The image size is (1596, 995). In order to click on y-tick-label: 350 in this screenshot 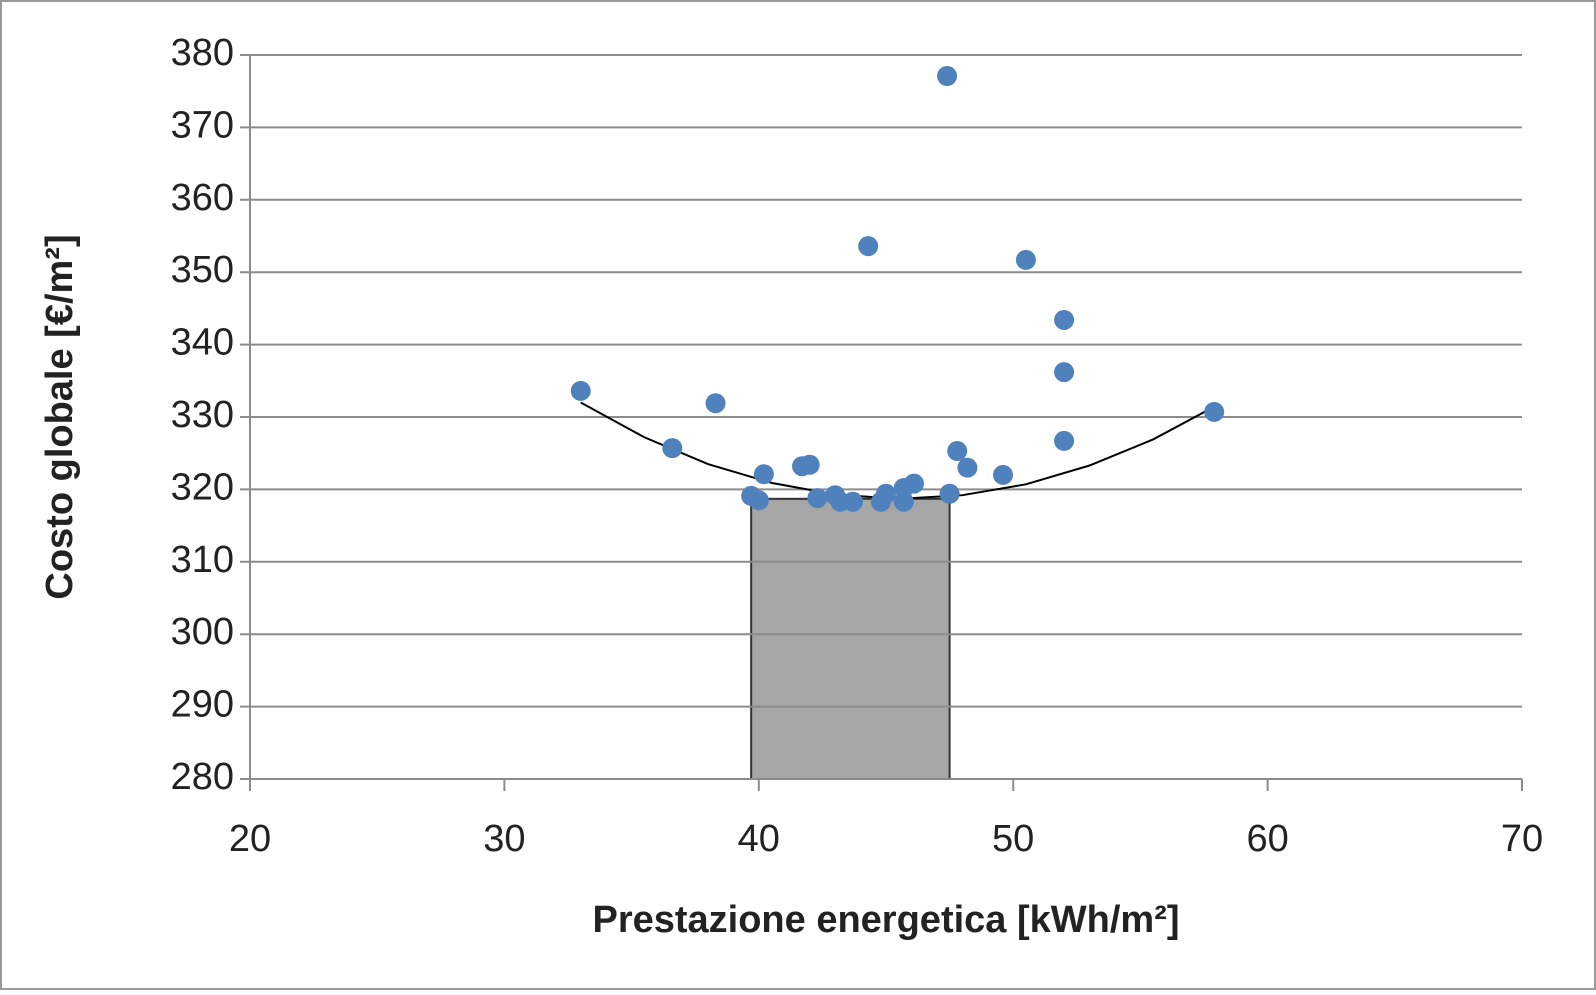, I will do `click(202, 270)`.